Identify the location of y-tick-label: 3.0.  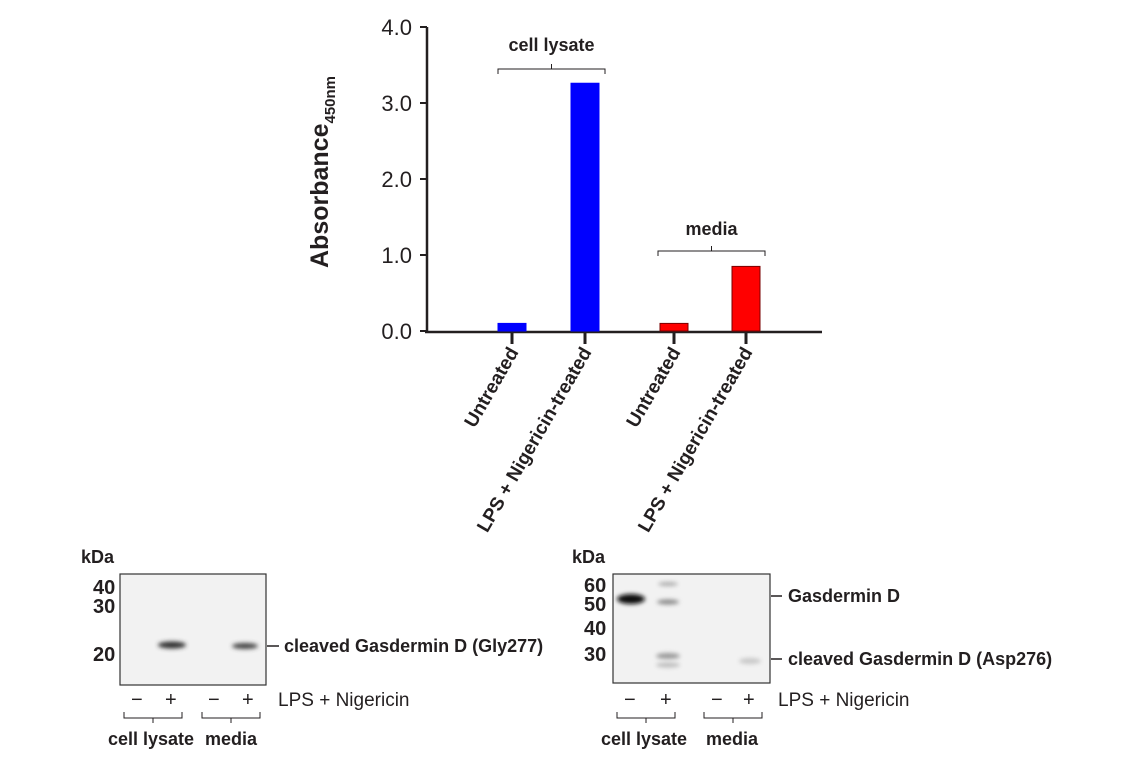
(396, 103).